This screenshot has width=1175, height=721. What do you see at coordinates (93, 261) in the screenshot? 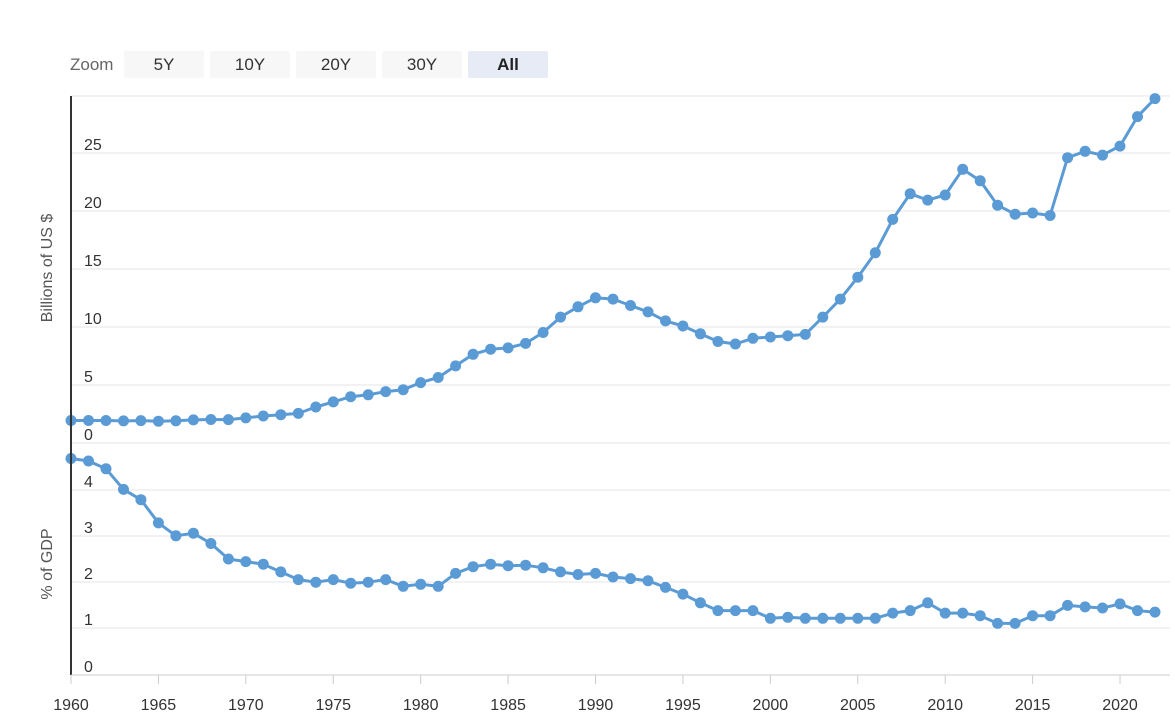
I see `y-tick-label: 15` at bounding box center [93, 261].